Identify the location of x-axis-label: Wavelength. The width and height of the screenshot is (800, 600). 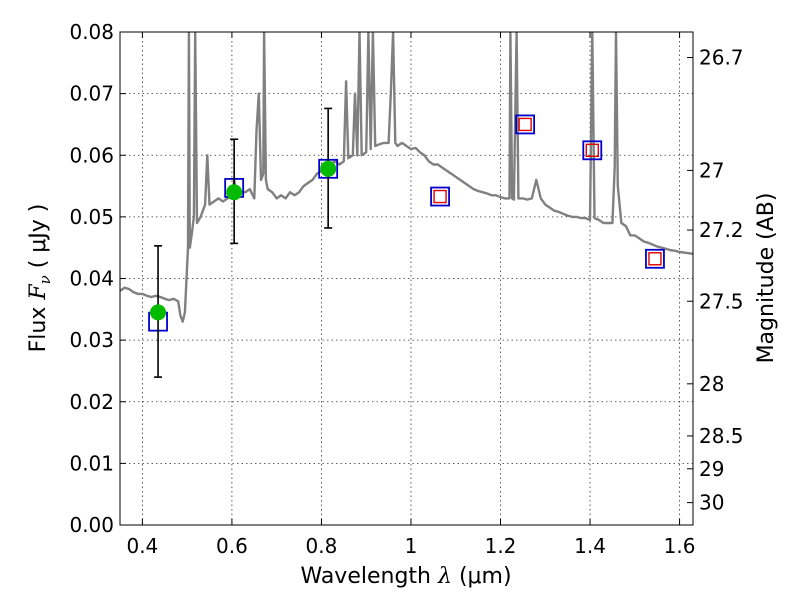
(365, 576).